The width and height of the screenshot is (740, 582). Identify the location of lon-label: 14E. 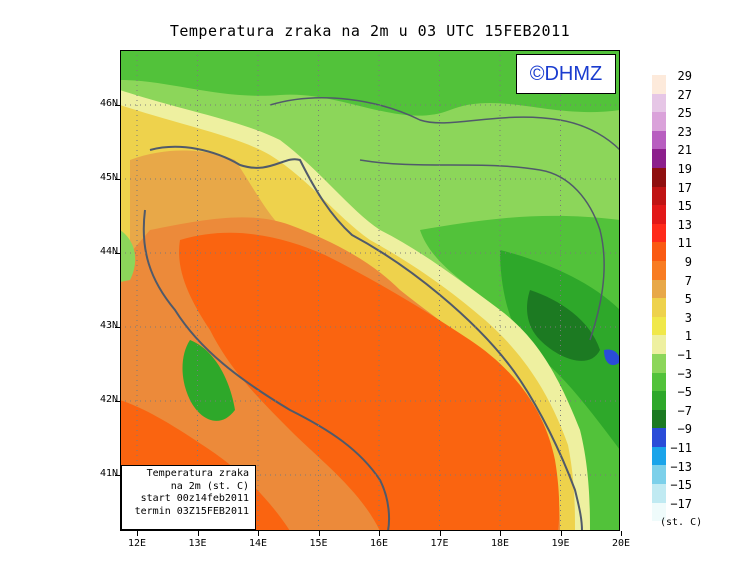
(258, 543).